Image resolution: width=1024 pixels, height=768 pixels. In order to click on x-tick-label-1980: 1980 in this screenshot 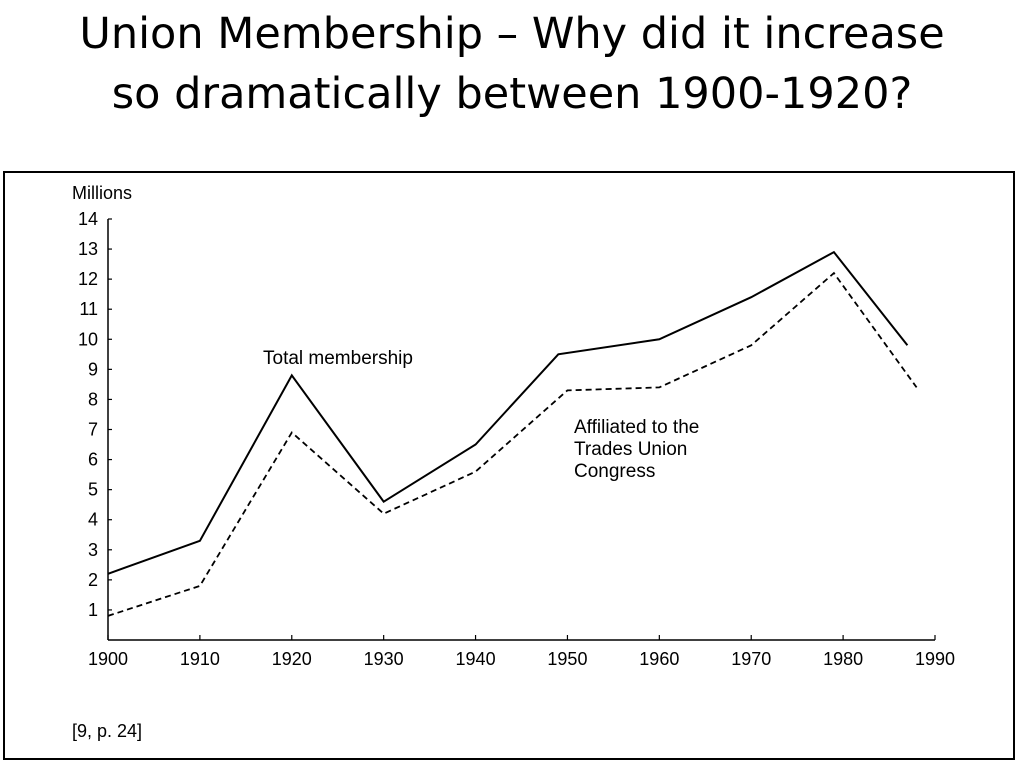, I will do `click(843, 659)`.